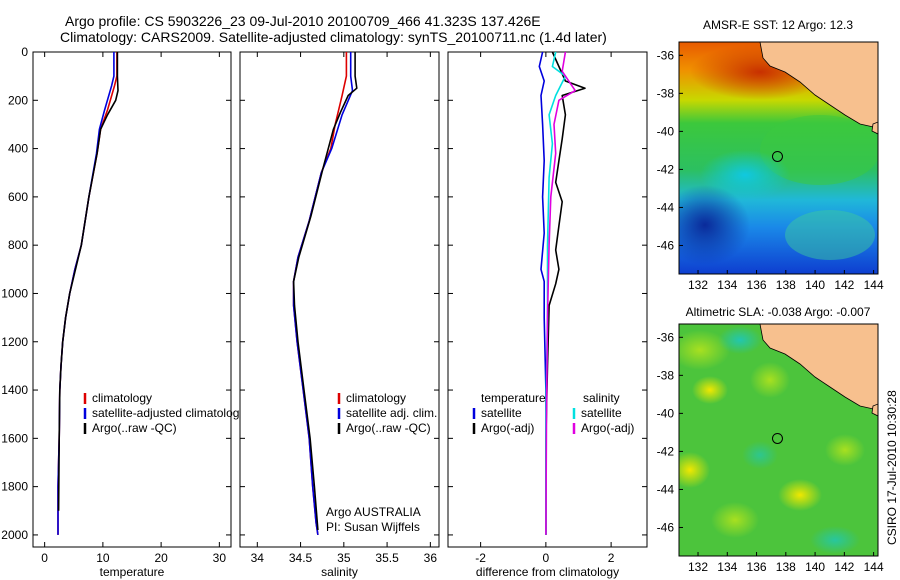 The width and height of the screenshot is (900, 580). What do you see at coordinates (14, 390) in the screenshot?
I see `depth-tick-label: 1400` at bounding box center [14, 390].